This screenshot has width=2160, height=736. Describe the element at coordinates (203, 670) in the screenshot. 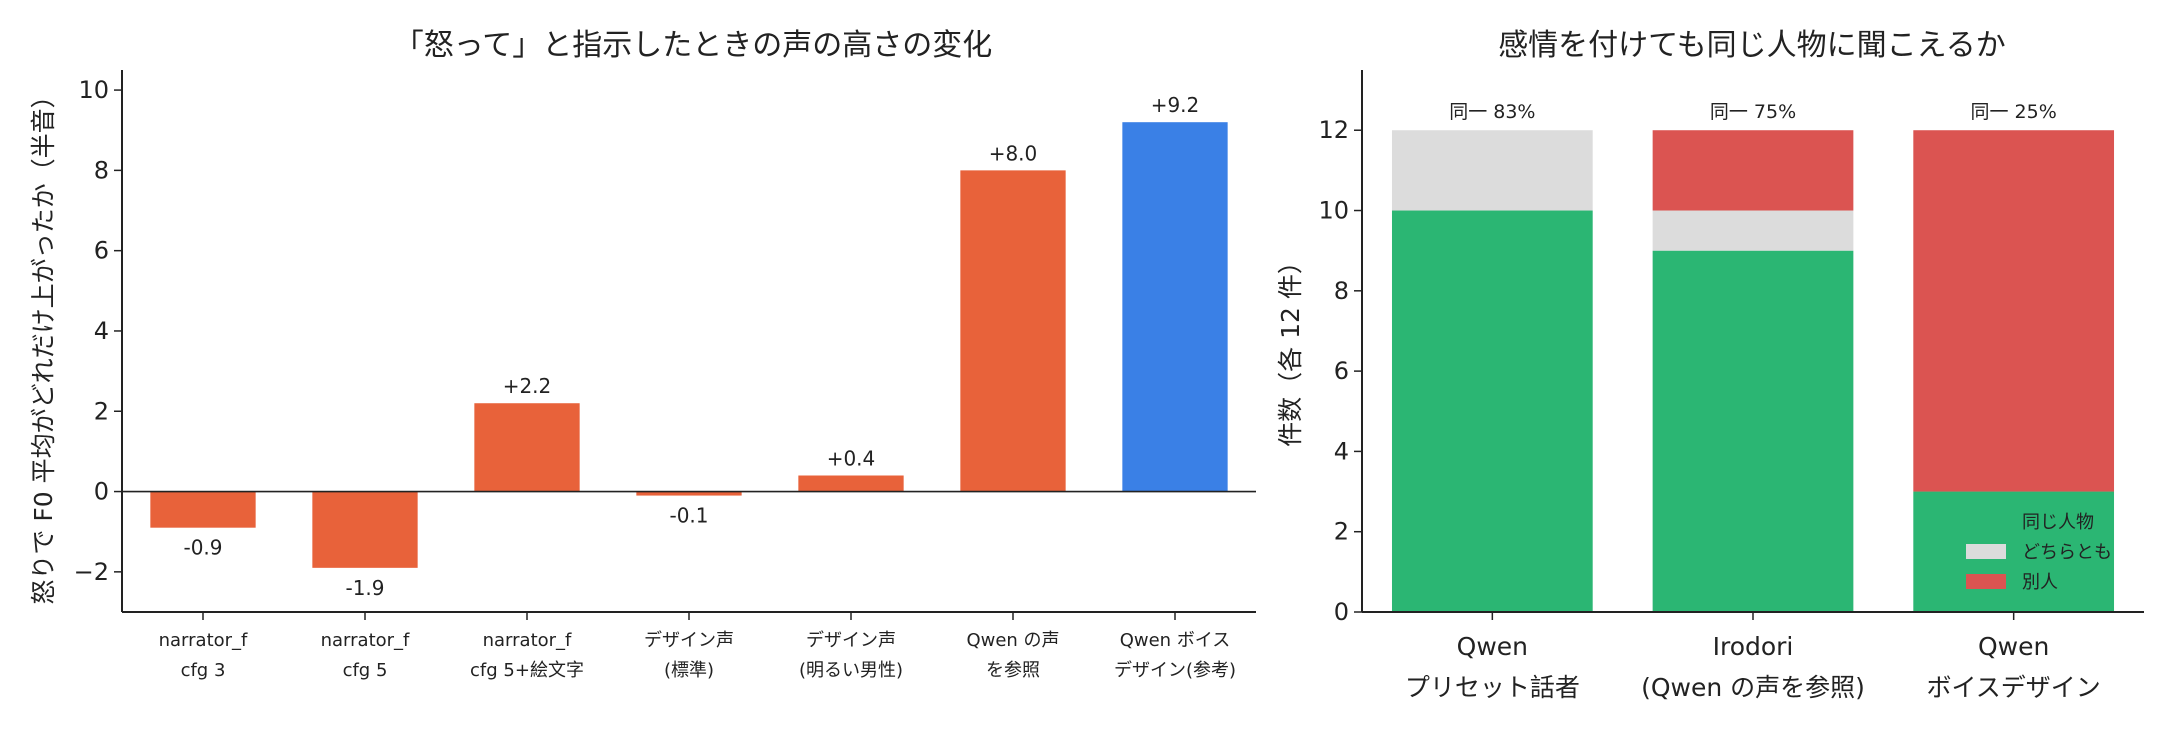

I see `x-tick-label: cfg 3` at that location.